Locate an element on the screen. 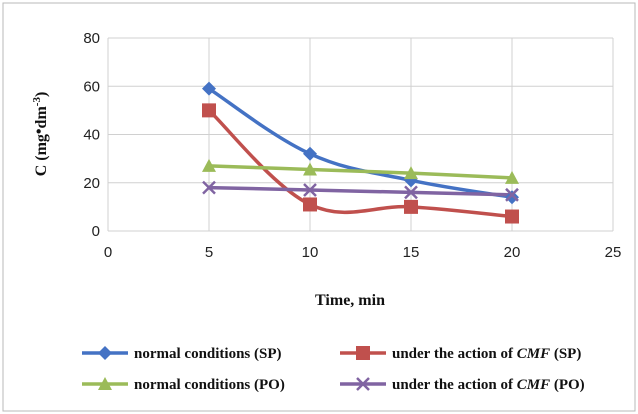 Image resolution: width=638 pixels, height=414 pixels. x-axis-title: Time, min is located at coordinates (350, 300).